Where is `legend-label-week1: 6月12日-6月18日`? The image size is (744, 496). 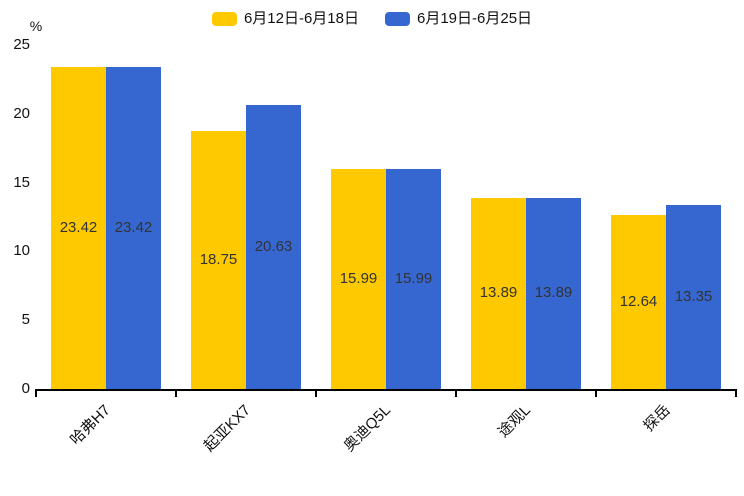
legend-label-week1: 6月12日-6月18日 is located at coordinates (301, 18).